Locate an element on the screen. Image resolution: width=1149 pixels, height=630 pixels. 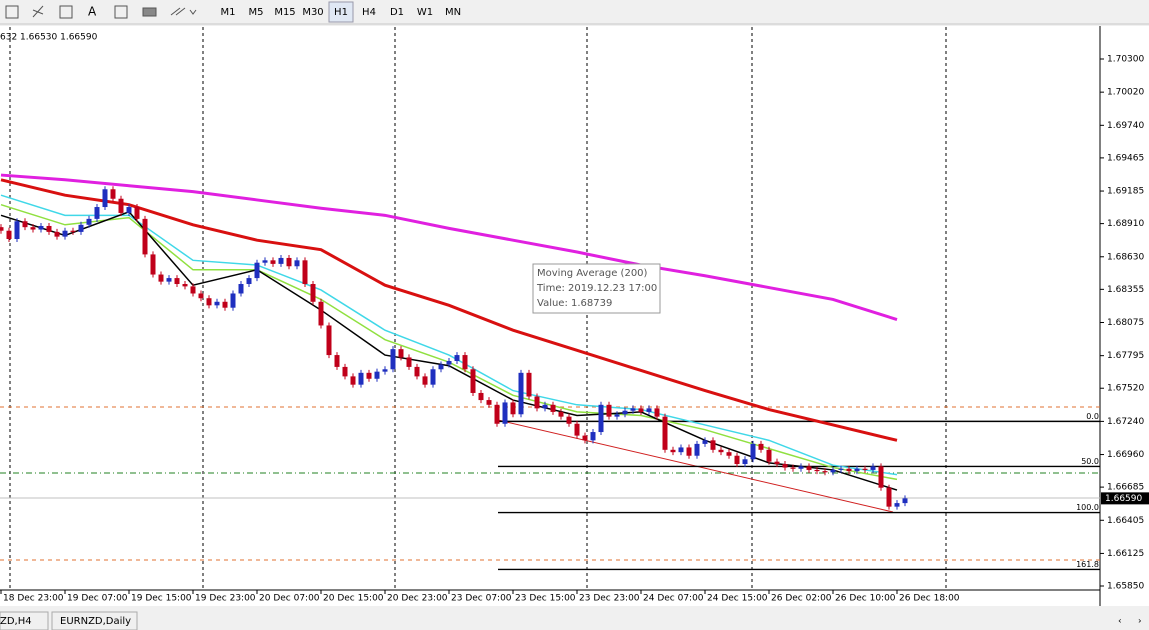
period-button: W1 is located at coordinates (425, 12).